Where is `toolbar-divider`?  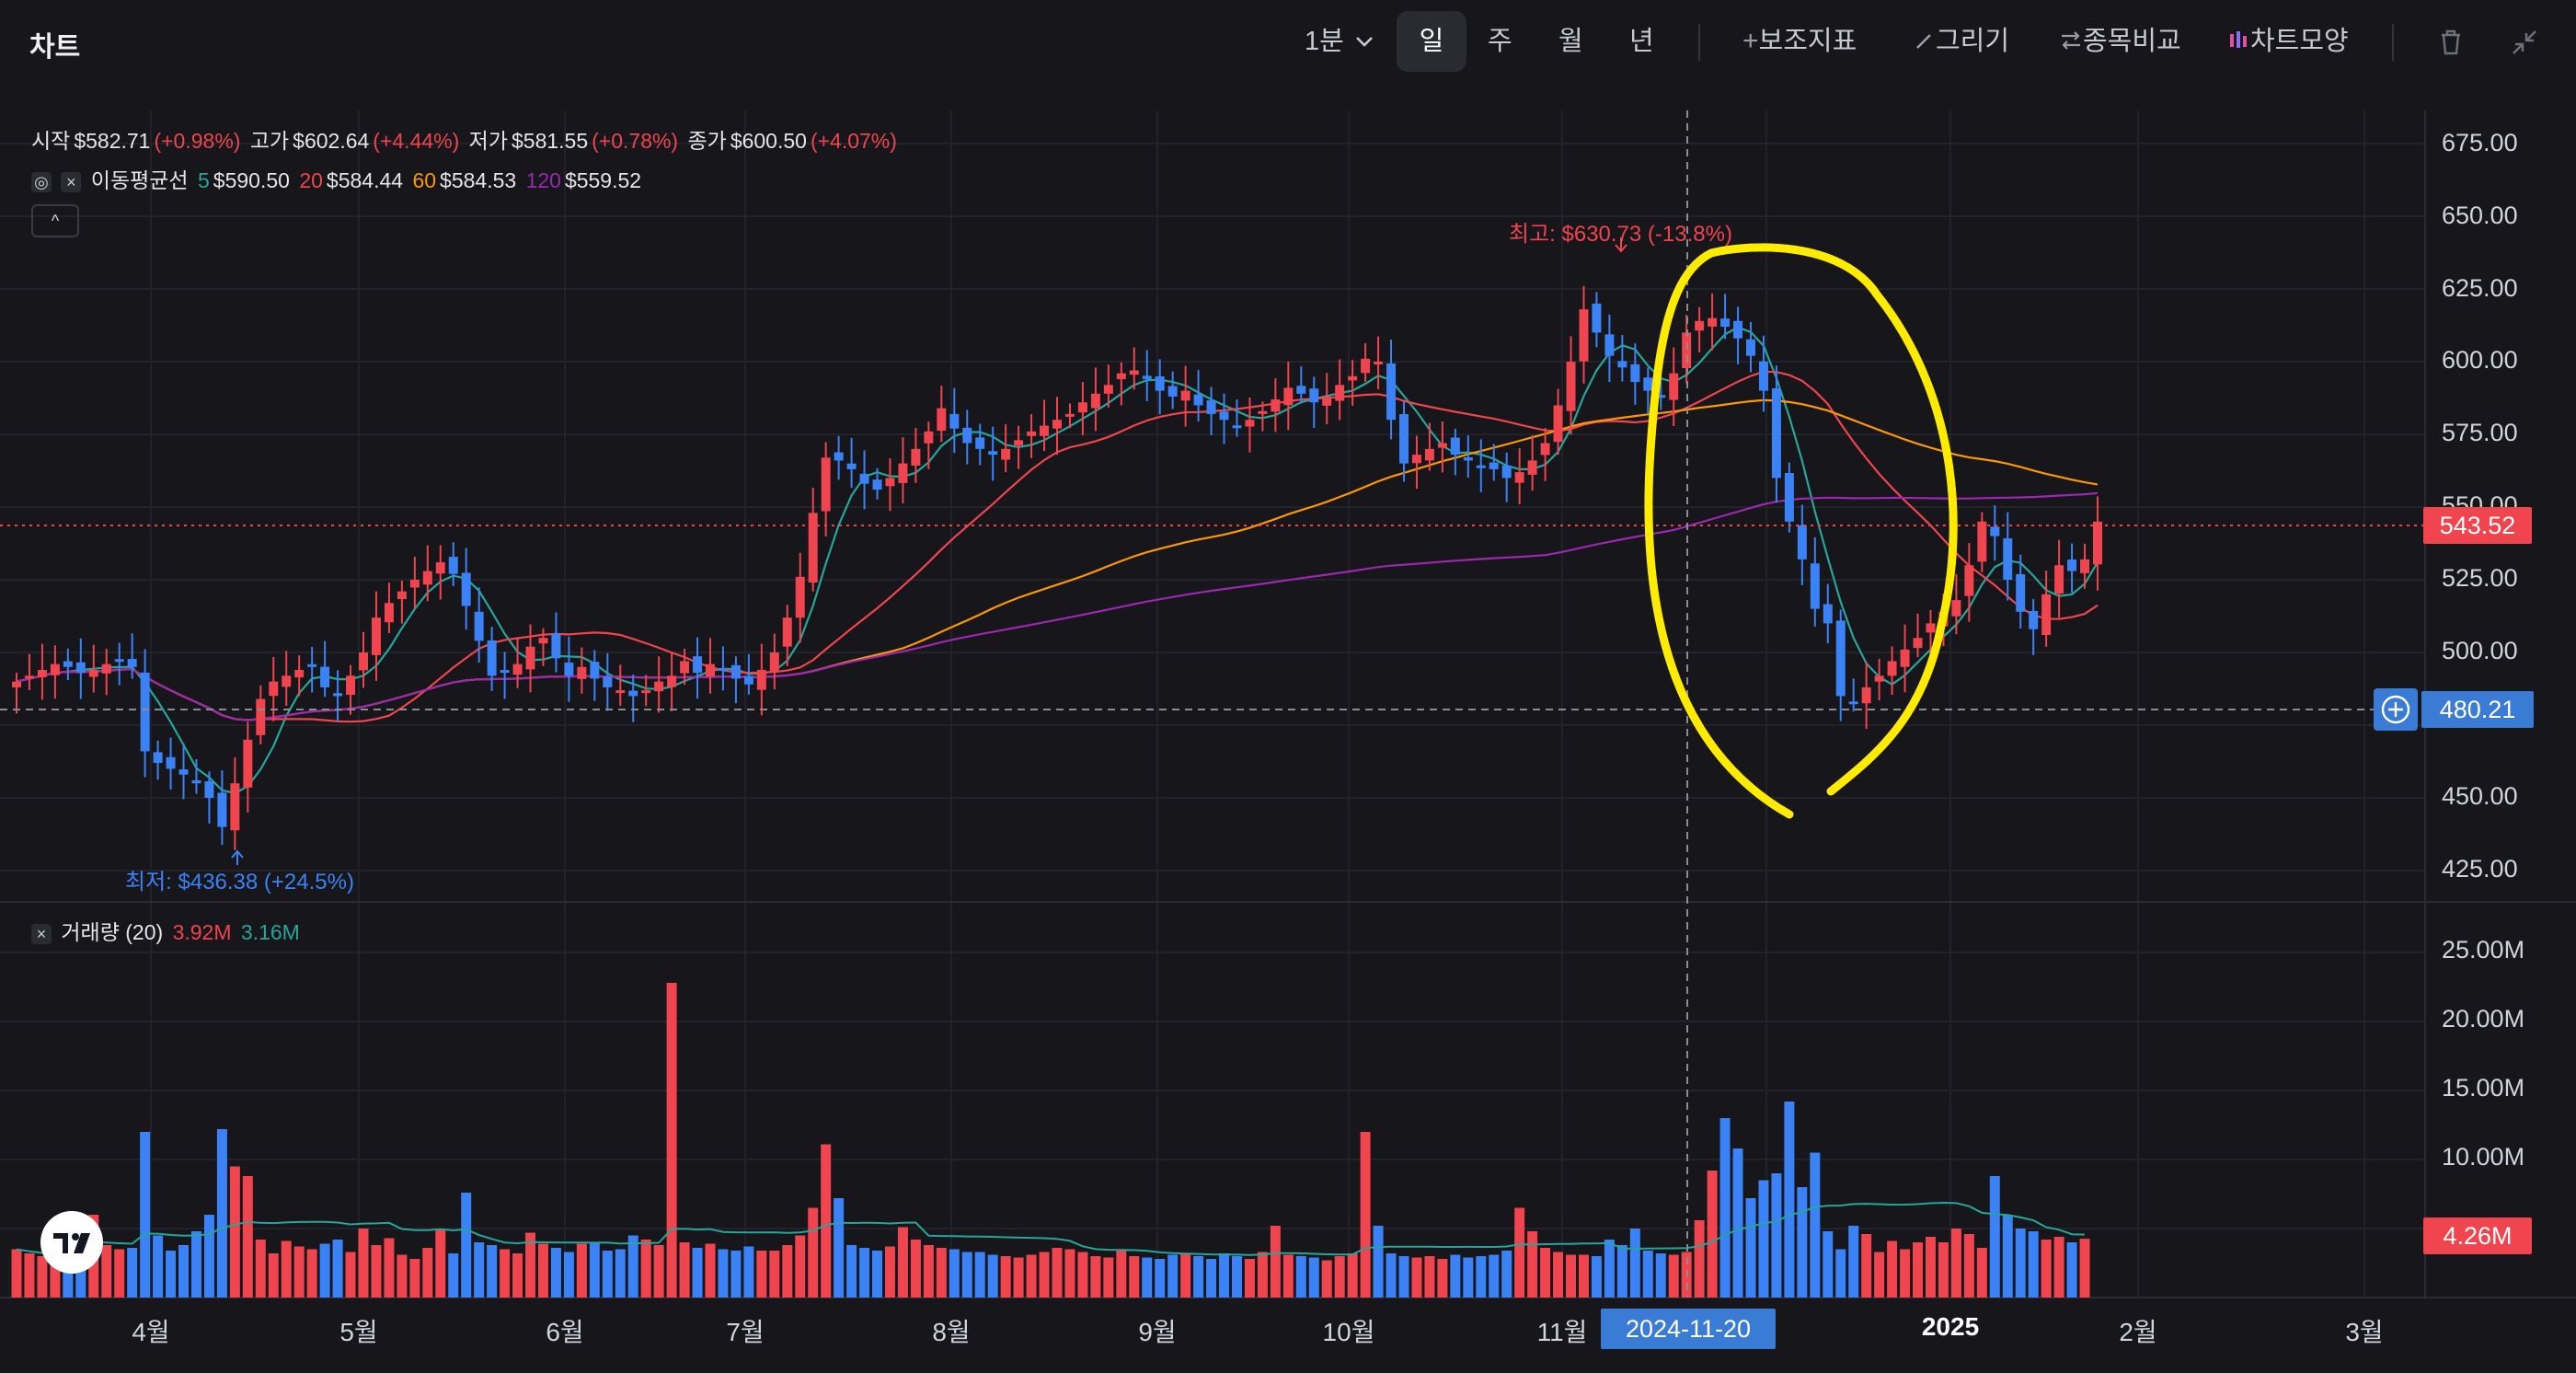 toolbar-divider is located at coordinates (1699, 42).